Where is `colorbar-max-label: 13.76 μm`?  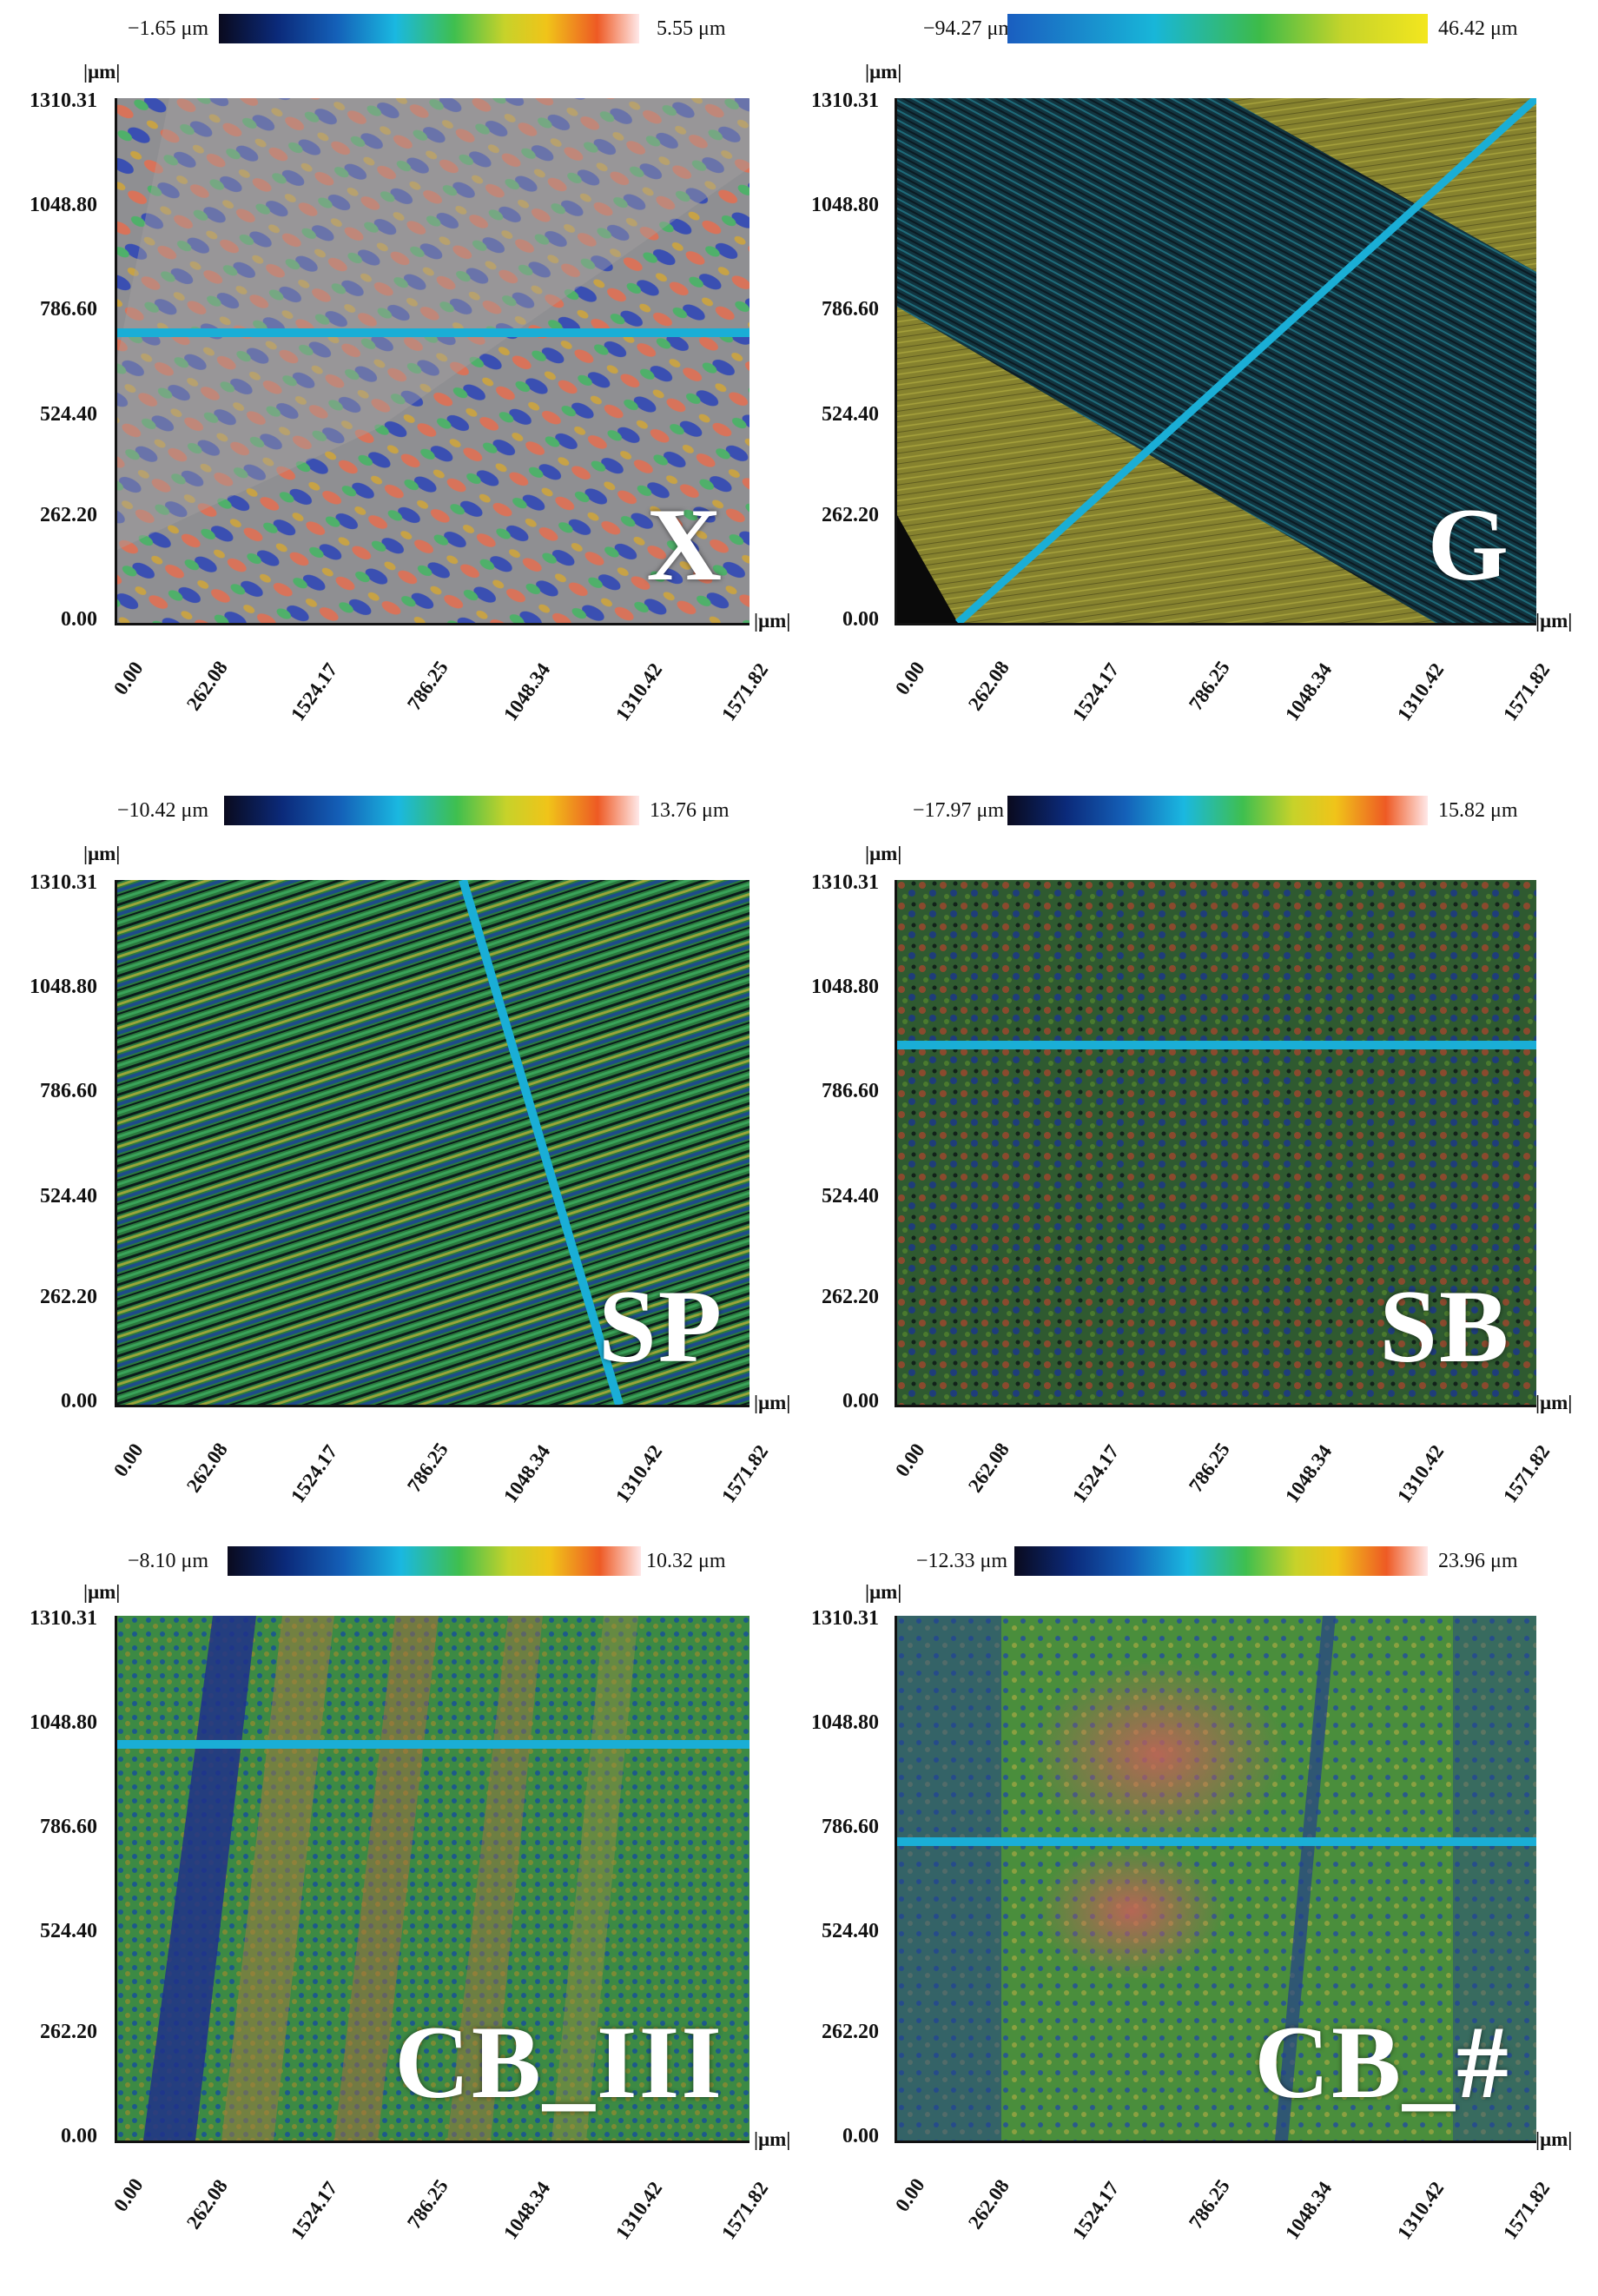 colorbar-max-label: 13.76 μm is located at coordinates (690, 810).